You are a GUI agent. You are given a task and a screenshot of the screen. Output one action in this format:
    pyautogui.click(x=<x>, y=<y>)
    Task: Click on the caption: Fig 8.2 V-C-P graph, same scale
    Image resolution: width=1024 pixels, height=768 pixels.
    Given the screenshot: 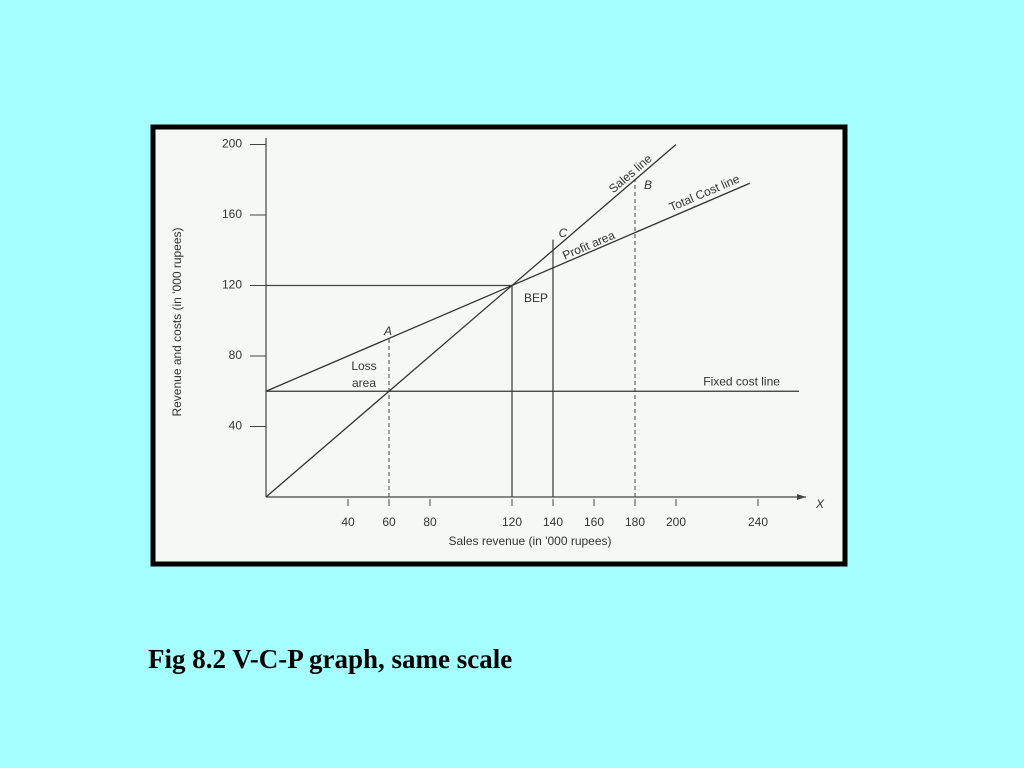 What is the action you would take?
    pyautogui.click(x=330, y=659)
    